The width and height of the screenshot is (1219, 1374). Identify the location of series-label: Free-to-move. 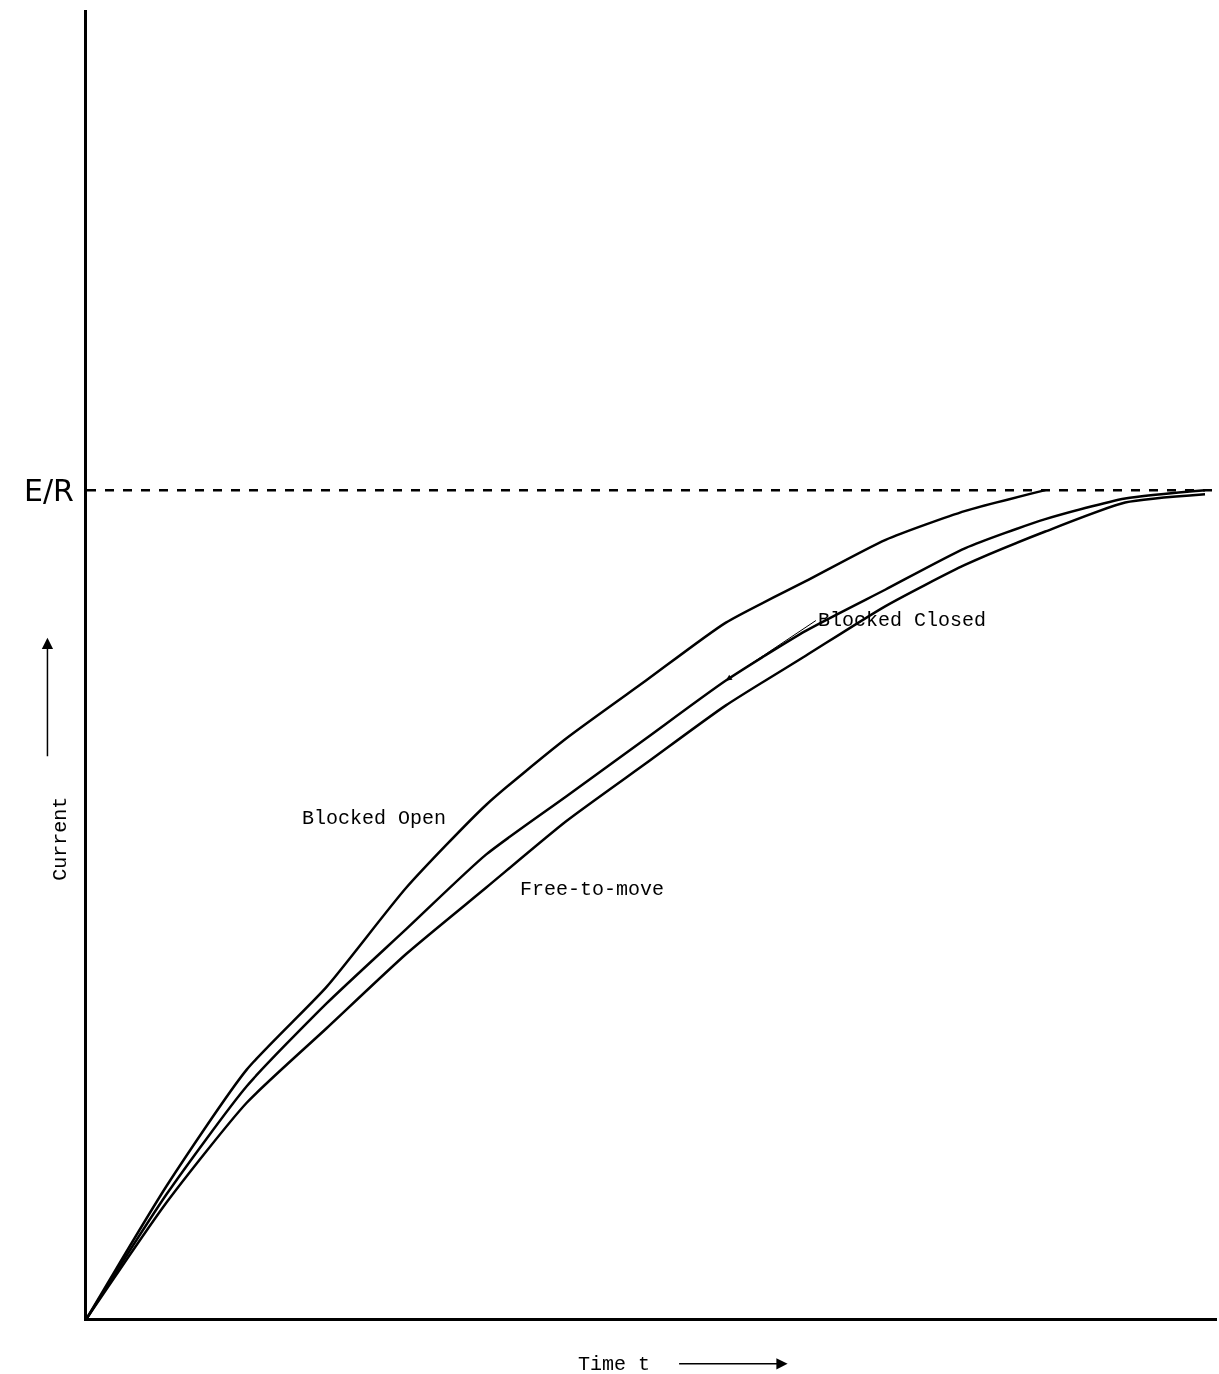
(592, 889).